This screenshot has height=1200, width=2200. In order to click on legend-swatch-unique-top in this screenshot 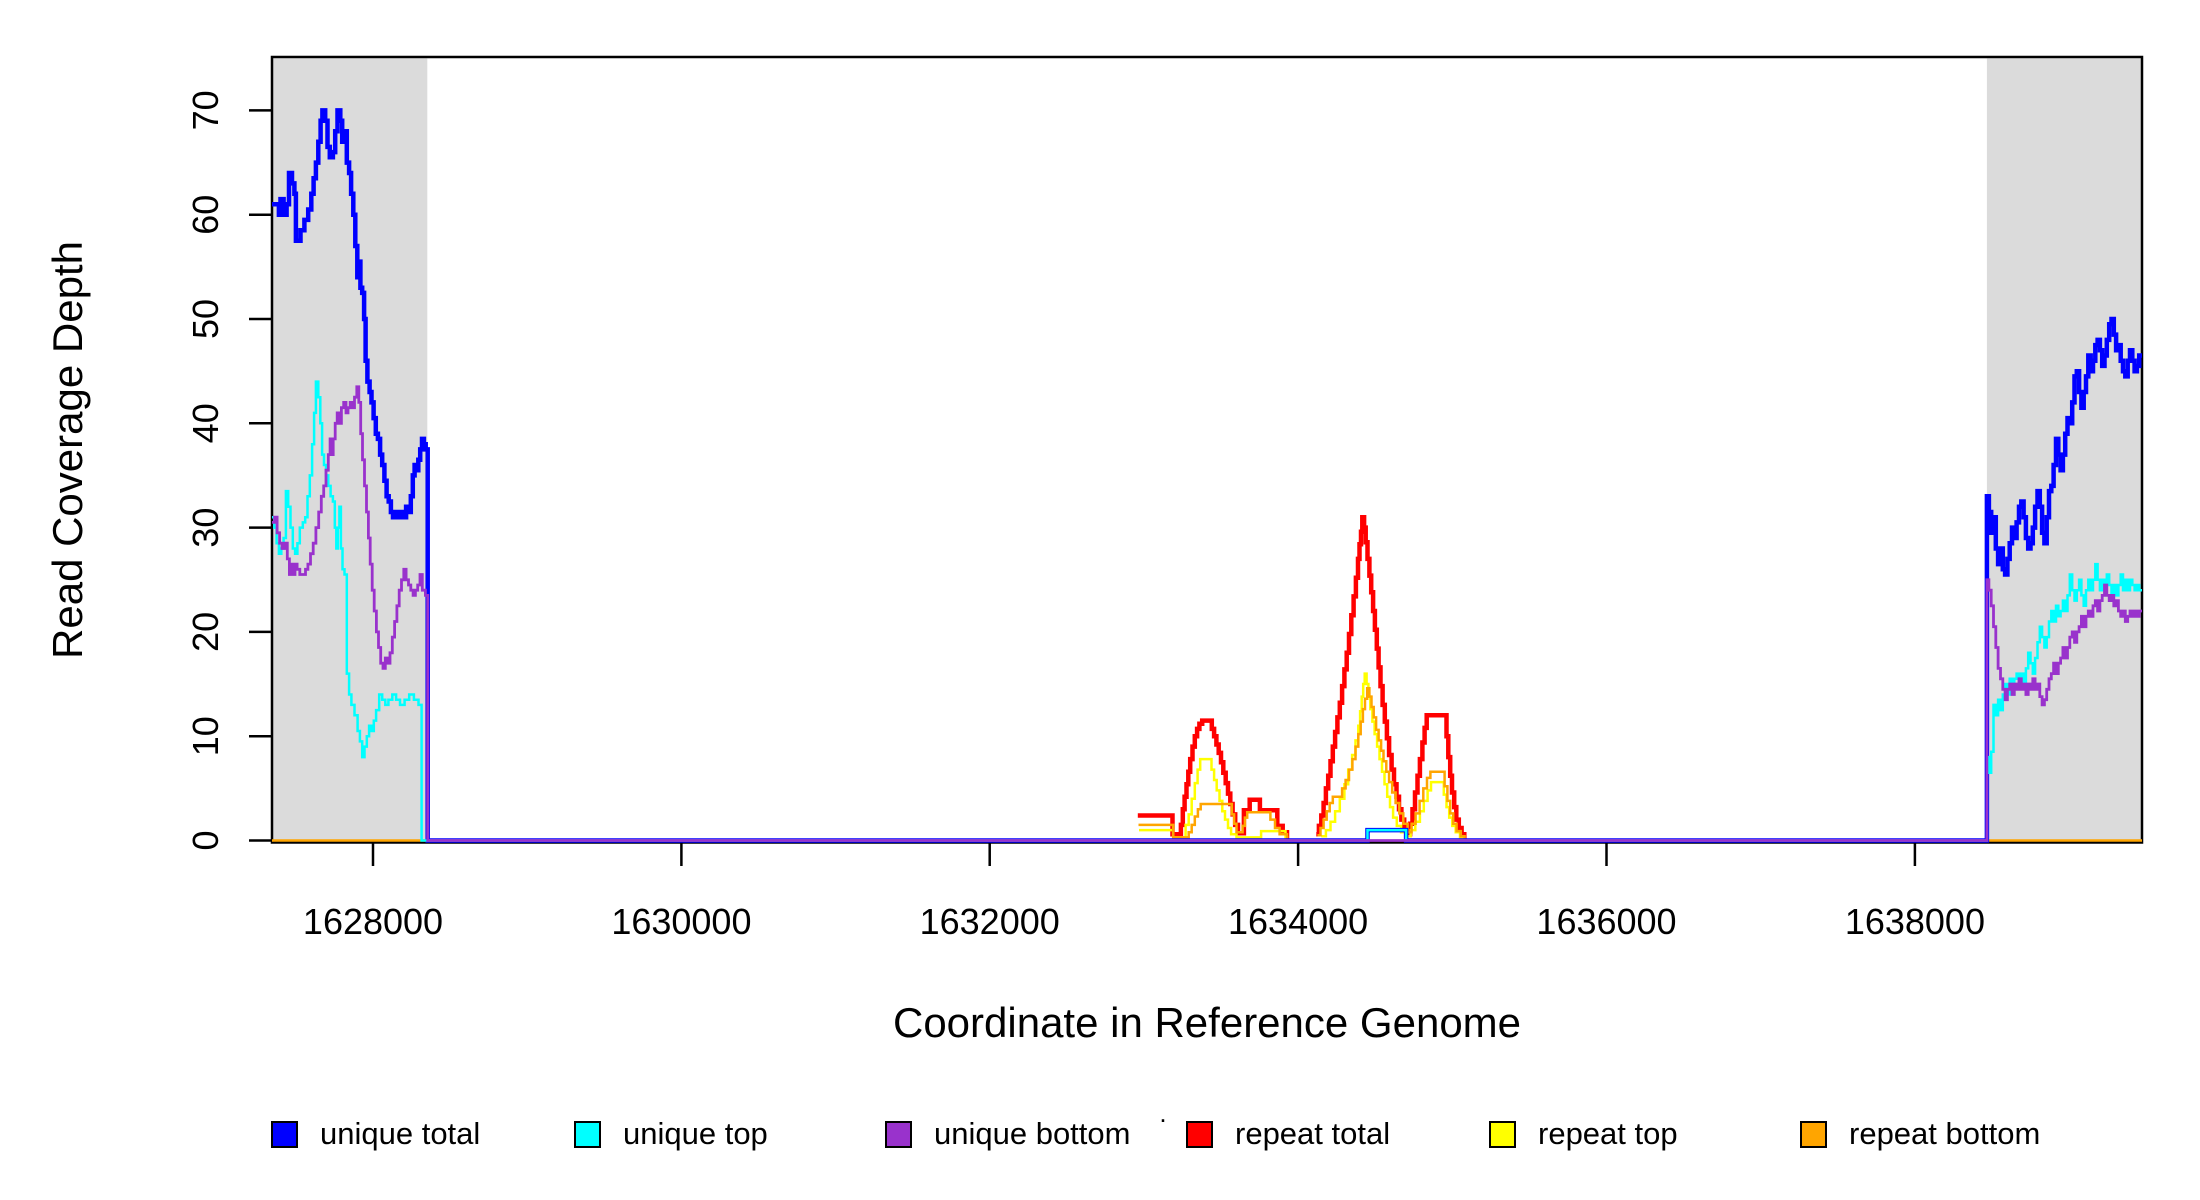, I will do `click(587, 1134)`.